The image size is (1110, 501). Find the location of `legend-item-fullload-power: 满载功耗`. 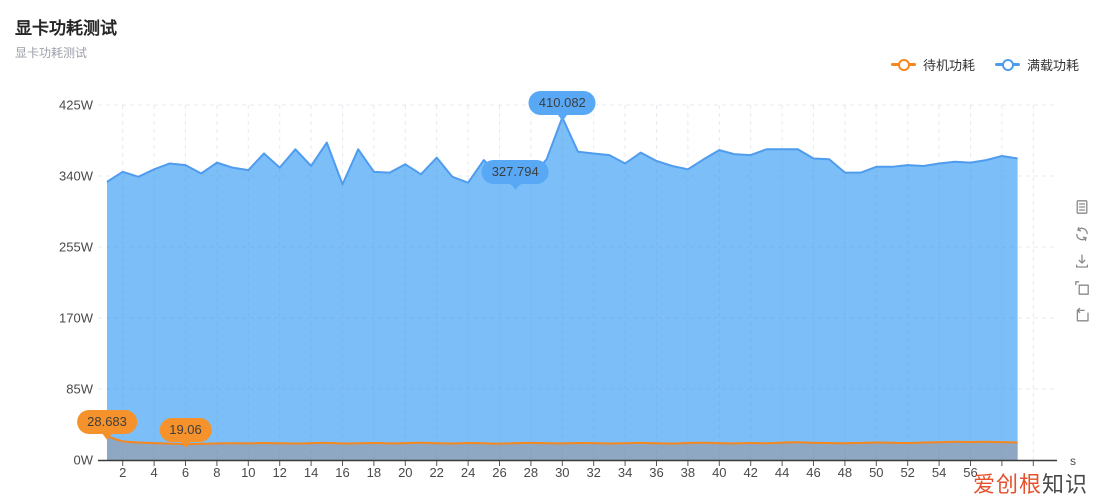

legend-item-fullload-power: 满载功耗 is located at coordinates (1037, 64).